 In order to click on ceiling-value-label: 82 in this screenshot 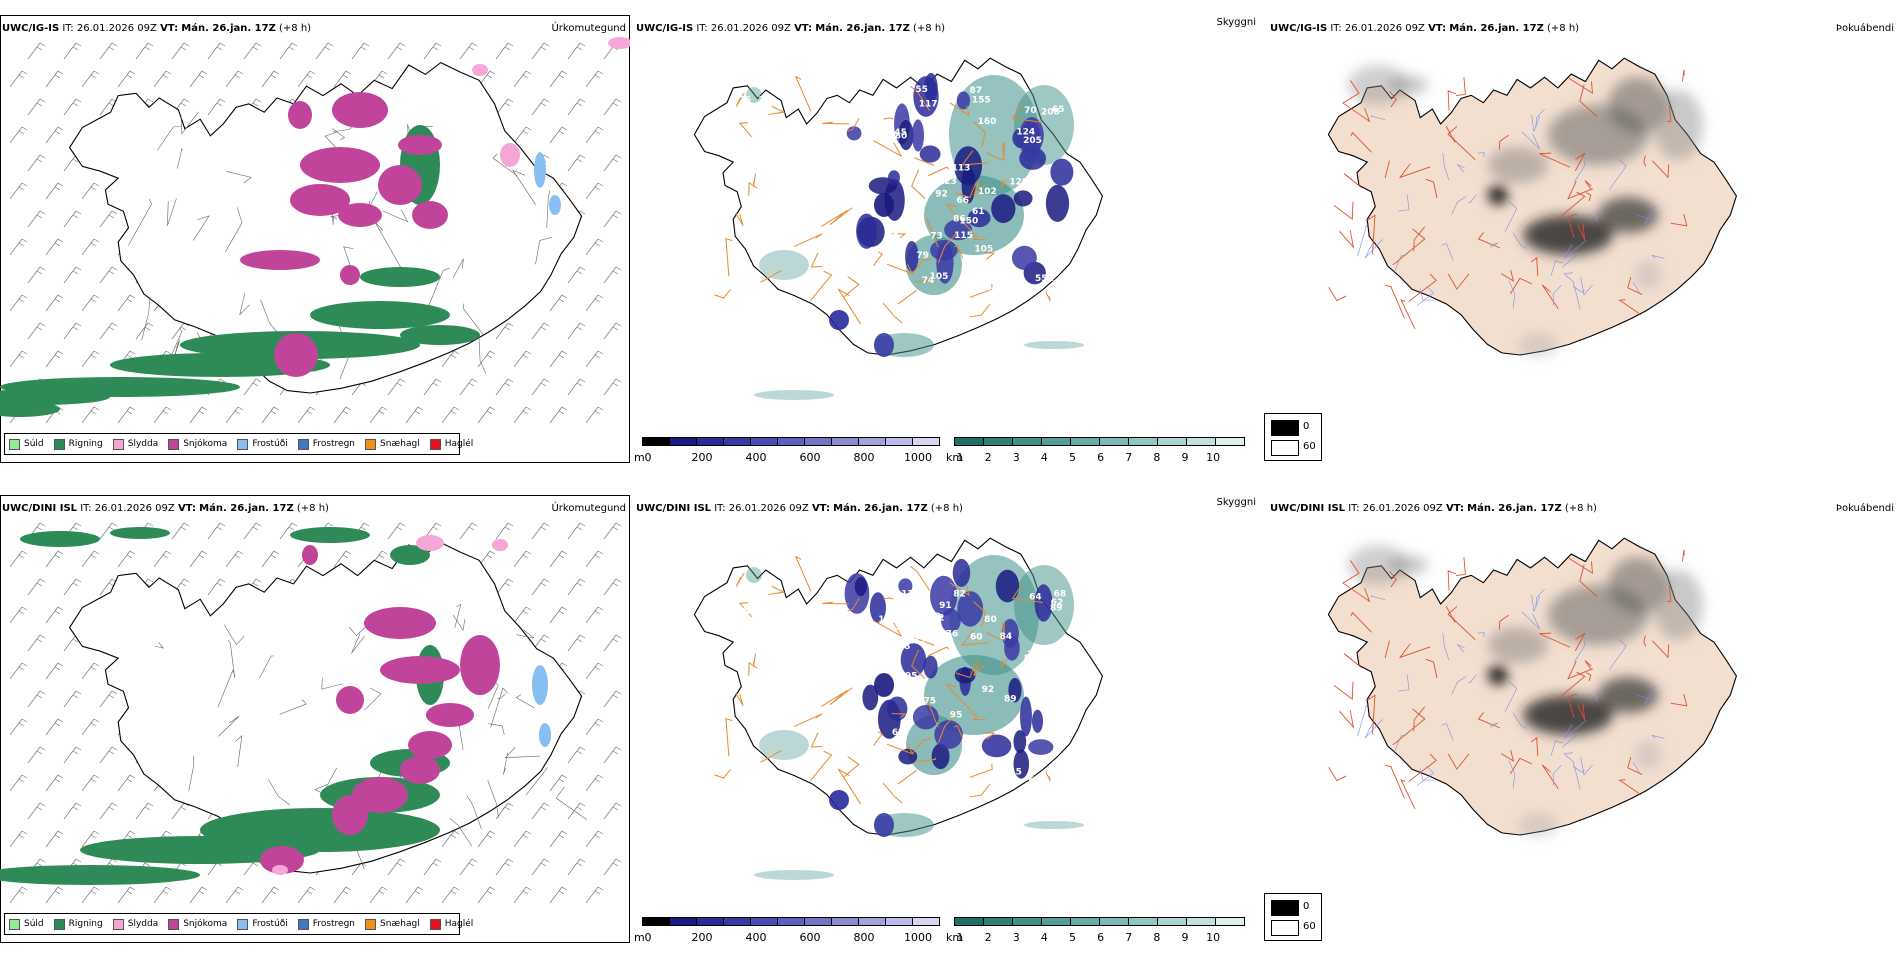, I will do `click(959, 594)`.